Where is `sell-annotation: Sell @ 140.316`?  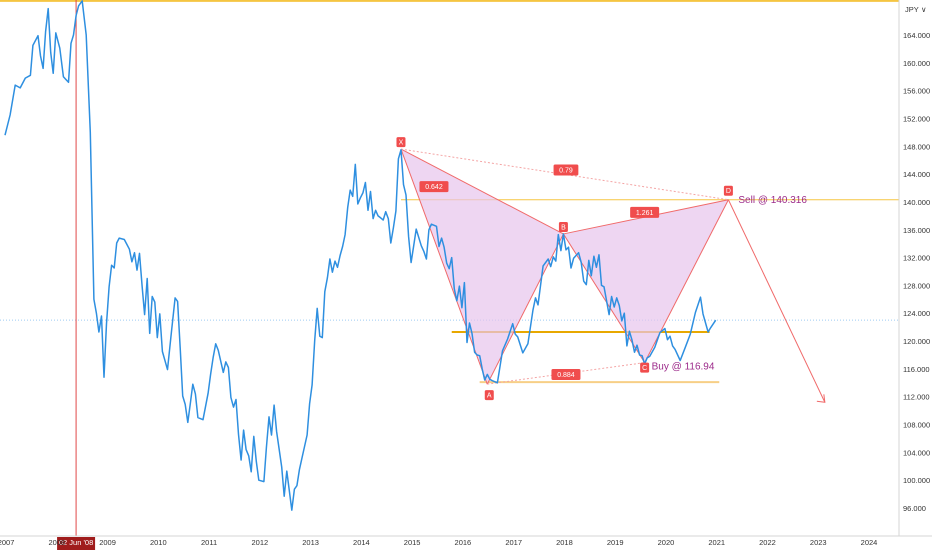 sell-annotation: Sell @ 140.316 is located at coordinates (772, 200).